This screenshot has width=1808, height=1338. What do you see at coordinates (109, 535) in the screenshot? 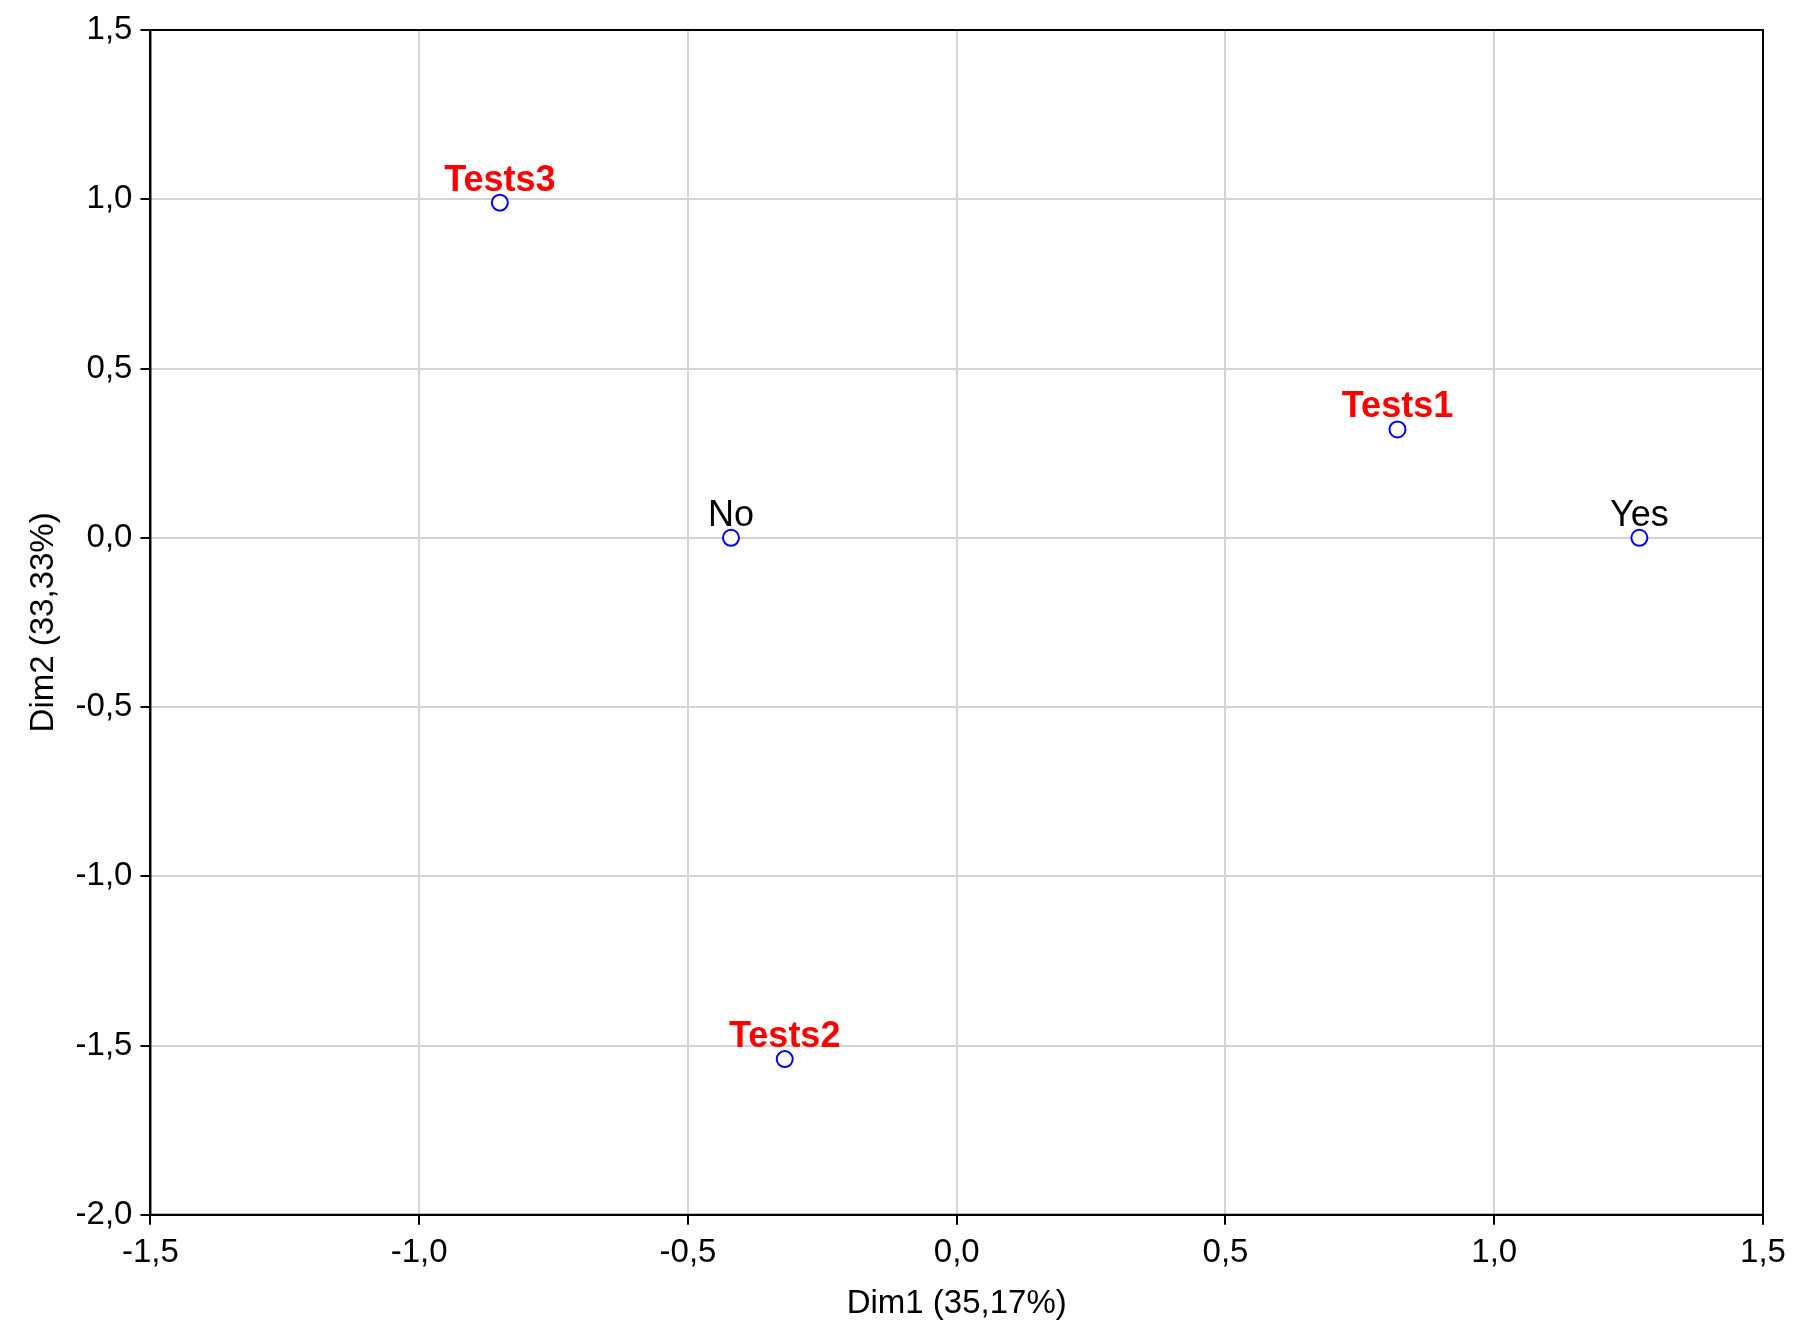
I see `y-tick-label: 0,0` at bounding box center [109, 535].